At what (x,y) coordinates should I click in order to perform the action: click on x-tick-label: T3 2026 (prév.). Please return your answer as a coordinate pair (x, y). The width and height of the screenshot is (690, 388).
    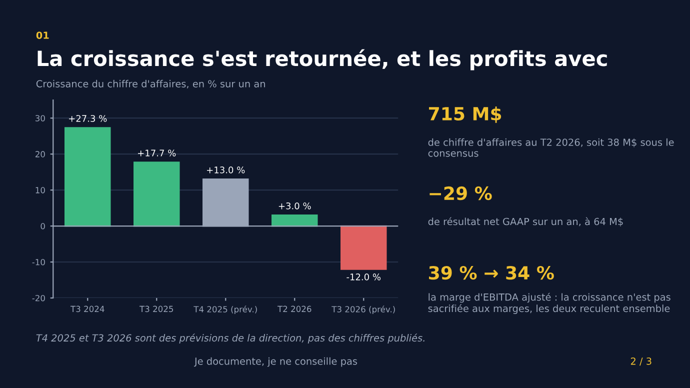
    Looking at the image, I should click on (363, 310).